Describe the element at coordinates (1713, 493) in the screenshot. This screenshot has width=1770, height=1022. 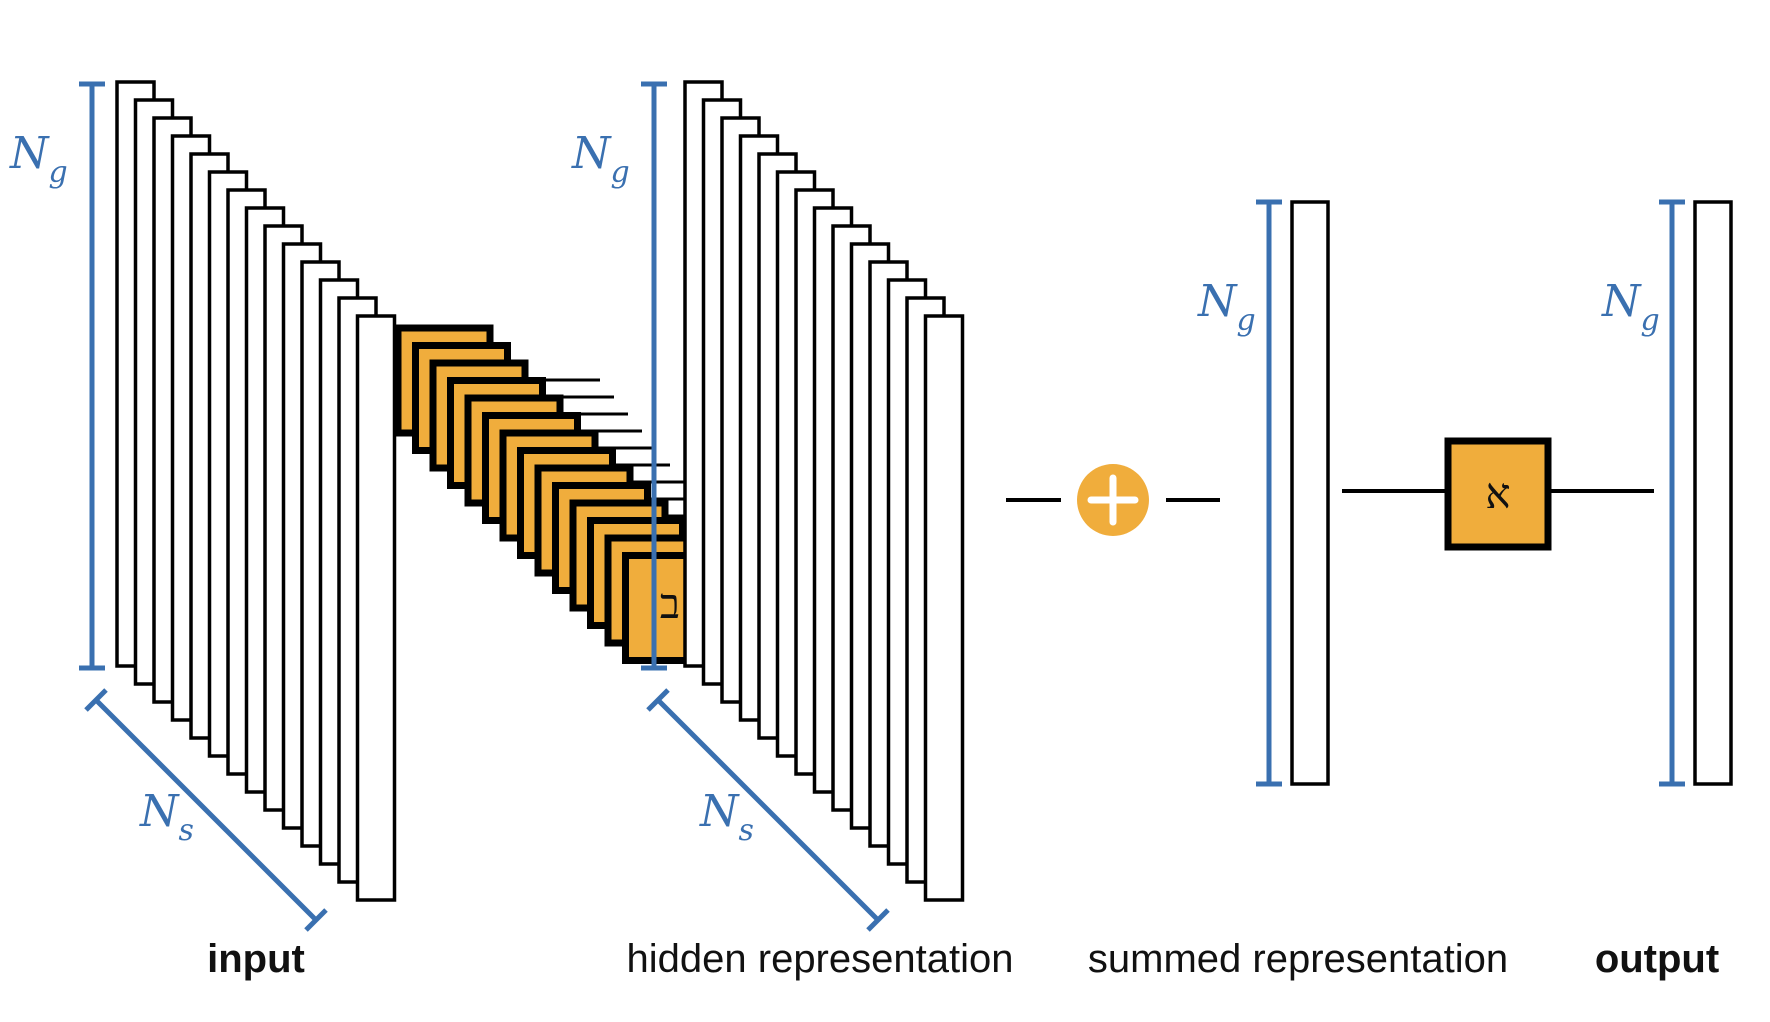
I see `output-vector` at that location.